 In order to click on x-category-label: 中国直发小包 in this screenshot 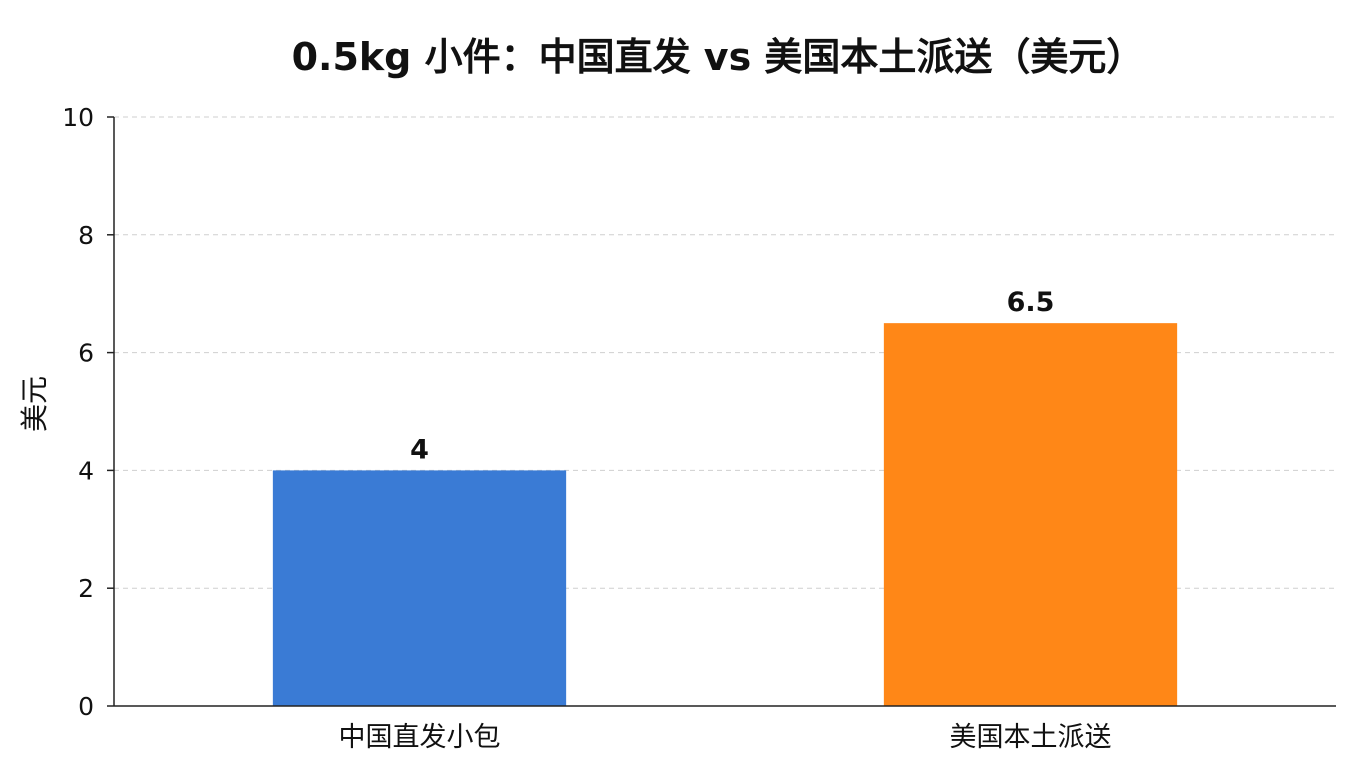, I will do `click(420, 737)`.